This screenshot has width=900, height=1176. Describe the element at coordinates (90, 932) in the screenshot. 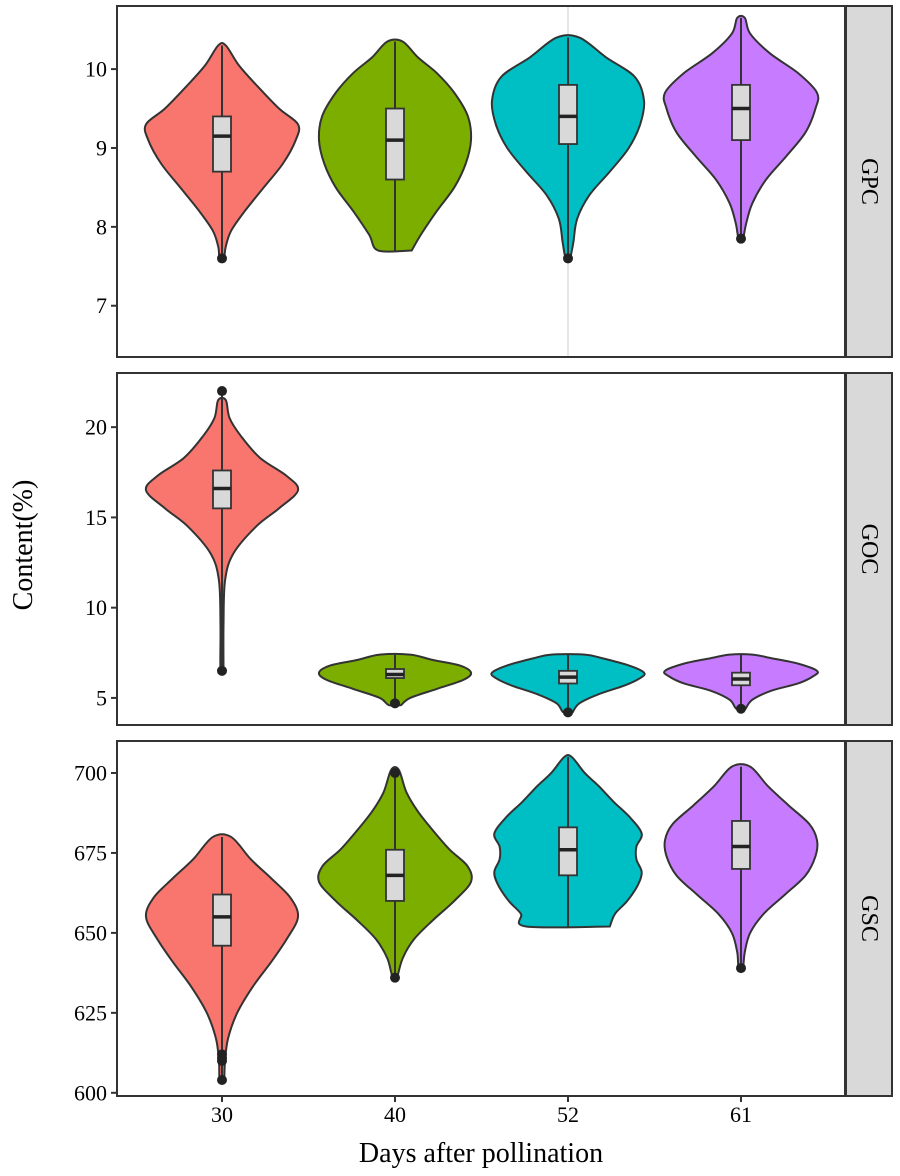

I see `y-tick-label: 650` at that location.